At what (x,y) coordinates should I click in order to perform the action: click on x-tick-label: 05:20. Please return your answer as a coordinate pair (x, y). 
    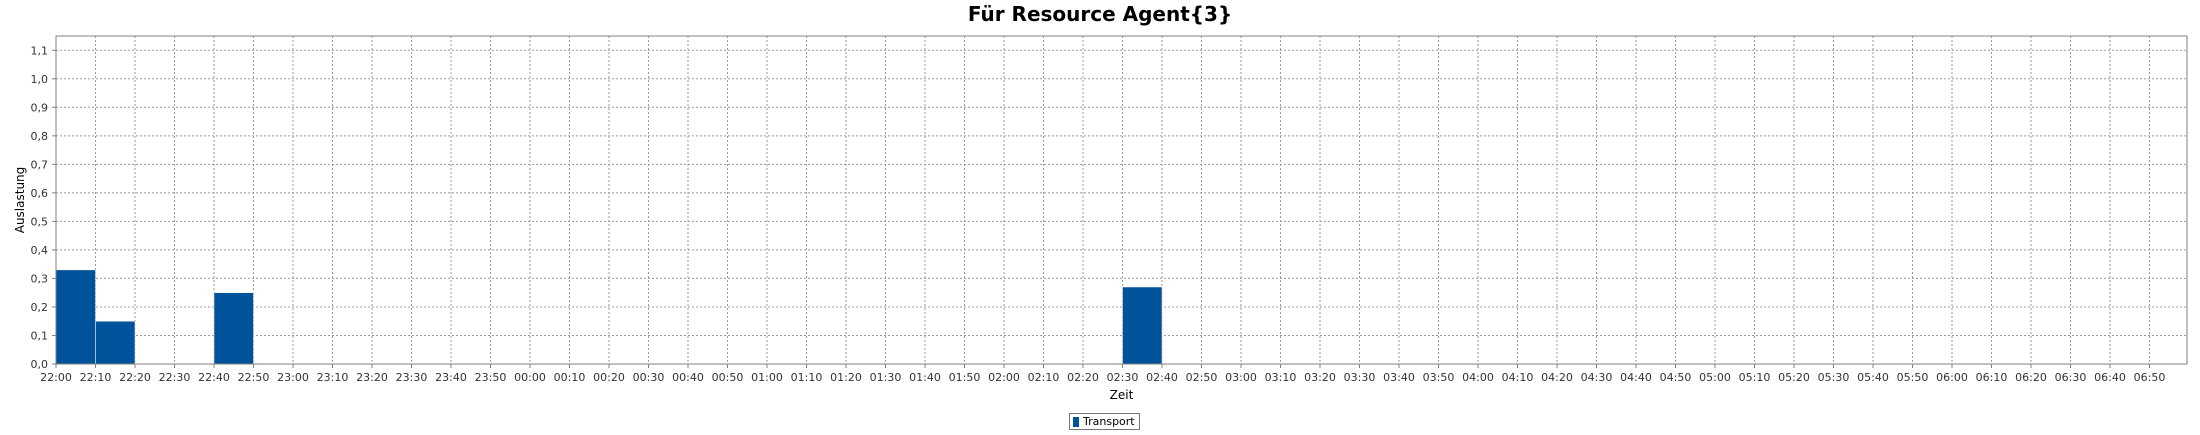
    Looking at the image, I should click on (1794, 377).